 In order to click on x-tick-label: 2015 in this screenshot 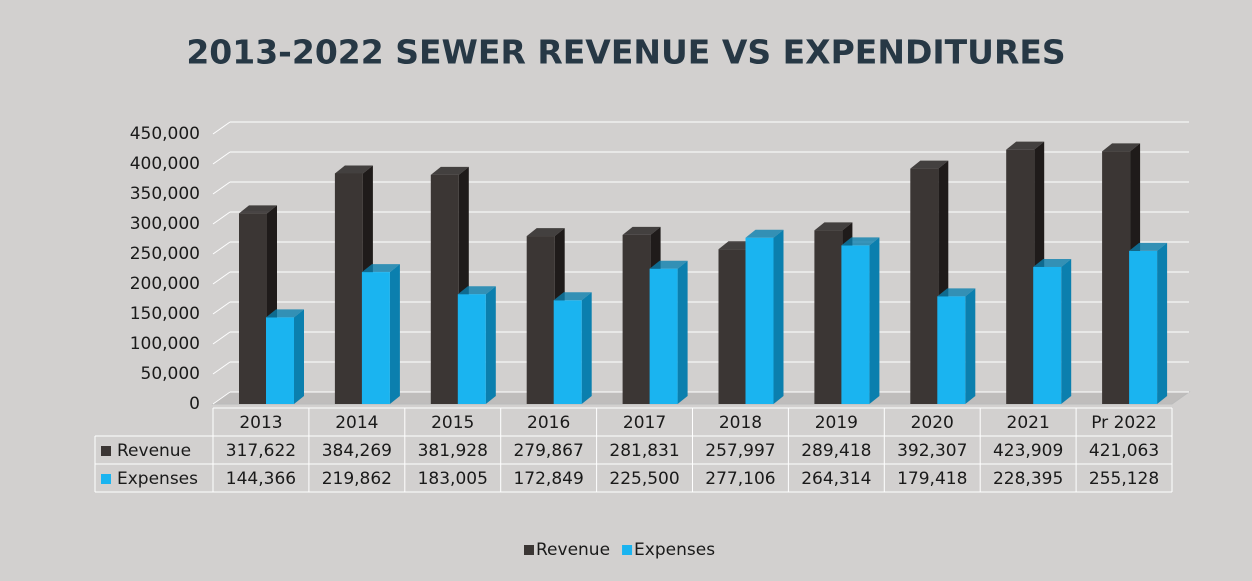, I will do `click(452, 423)`.